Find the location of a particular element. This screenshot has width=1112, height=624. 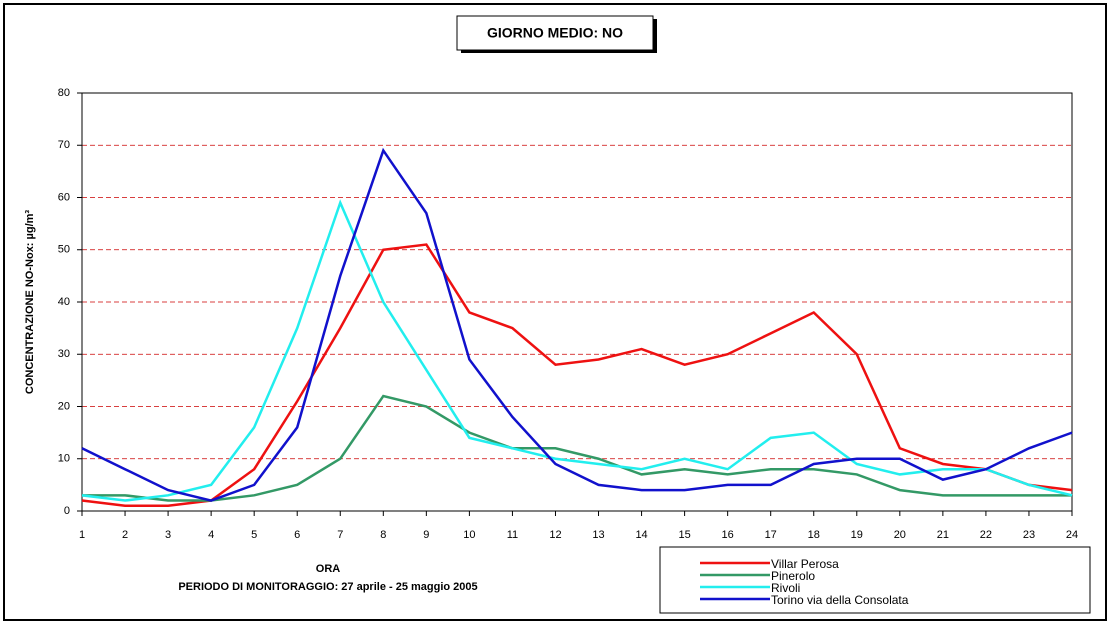

x-tick-label: 21 is located at coordinates (943, 535).